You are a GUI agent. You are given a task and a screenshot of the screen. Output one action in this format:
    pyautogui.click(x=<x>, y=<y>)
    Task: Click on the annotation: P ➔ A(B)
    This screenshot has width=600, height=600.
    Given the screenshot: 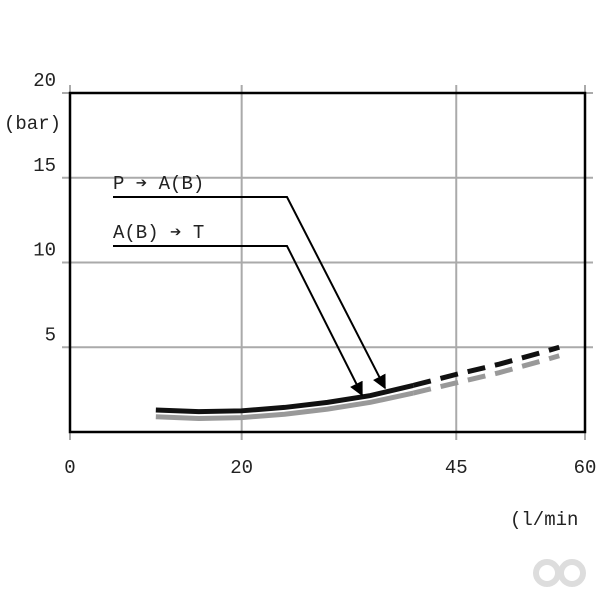 What is the action you would take?
    pyautogui.click(x=158, y=184)
    